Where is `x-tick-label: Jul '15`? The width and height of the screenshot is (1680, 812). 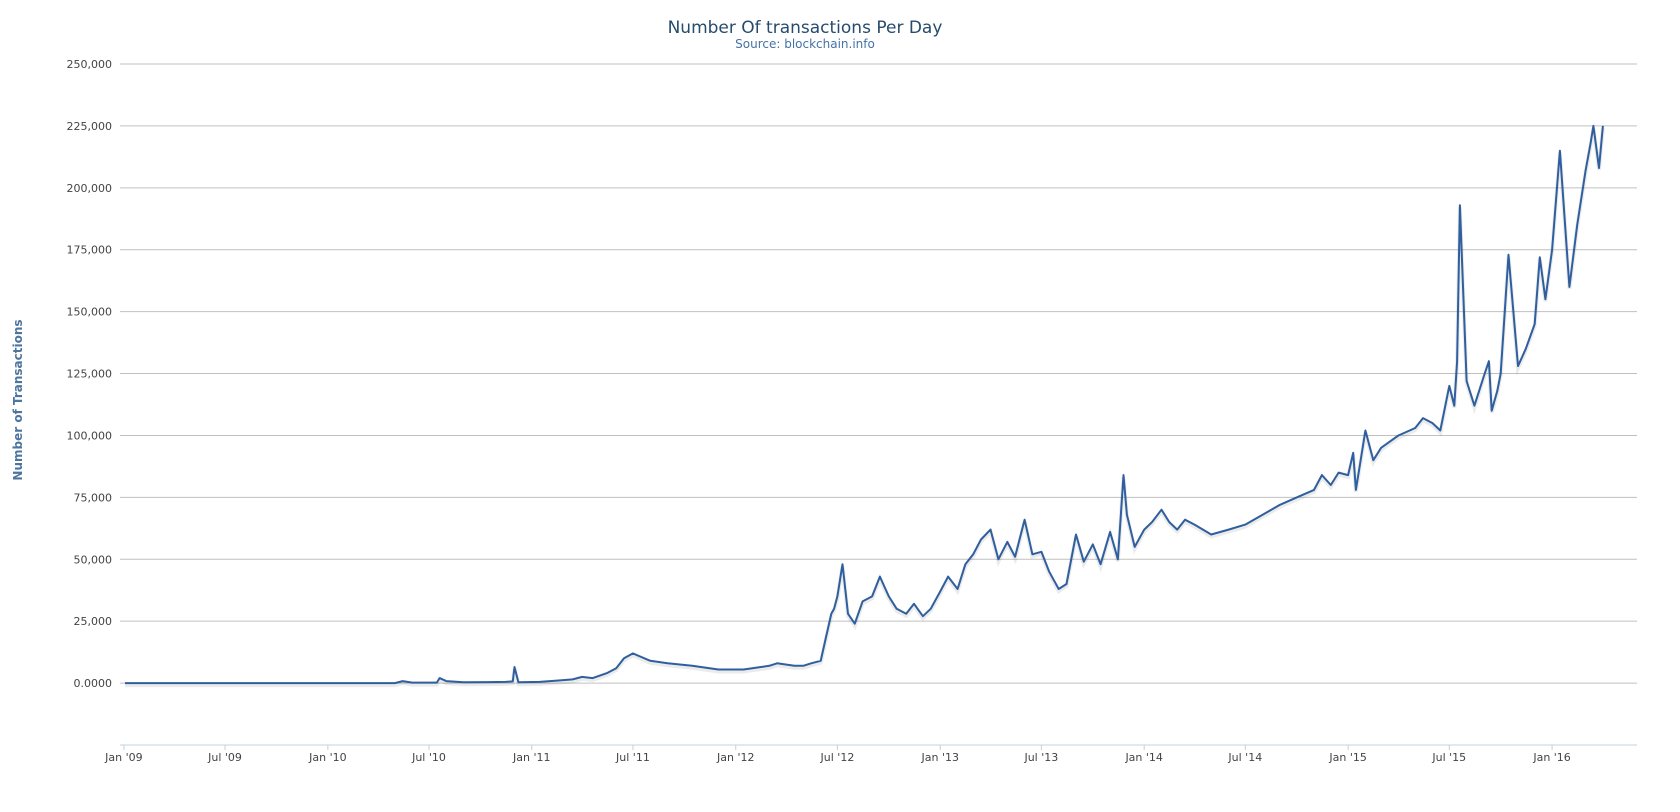 x-tick-label: Jul '15 is located at coordinates (1448, 757).